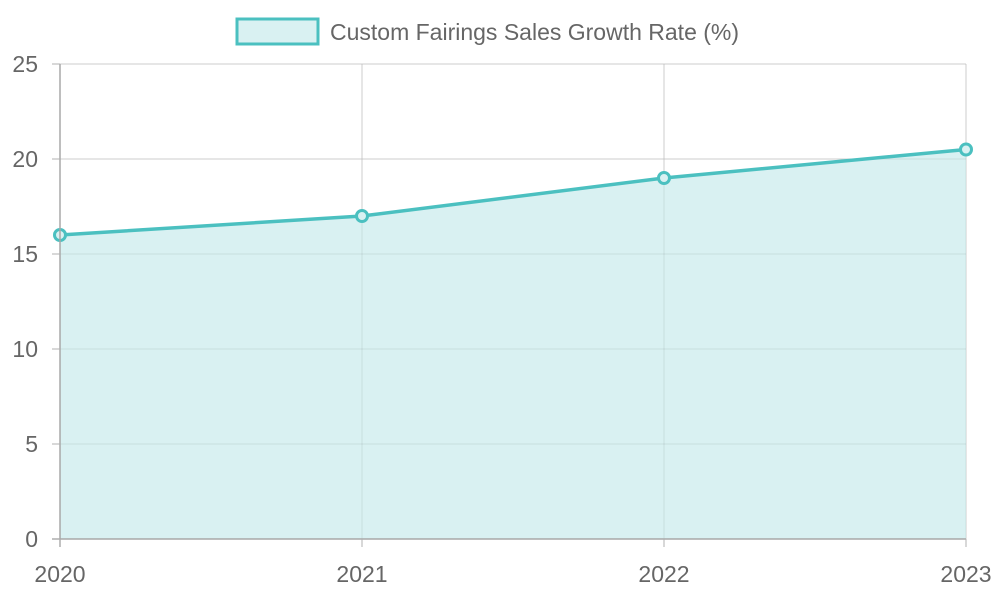 The width and height of the screenshot is (1000, 600). What do you see at coordinates (513, 563) in the screenshot?
I see `x-axis-ticks: 2020 2021 2022 2023` at bounding box center [513, 563].